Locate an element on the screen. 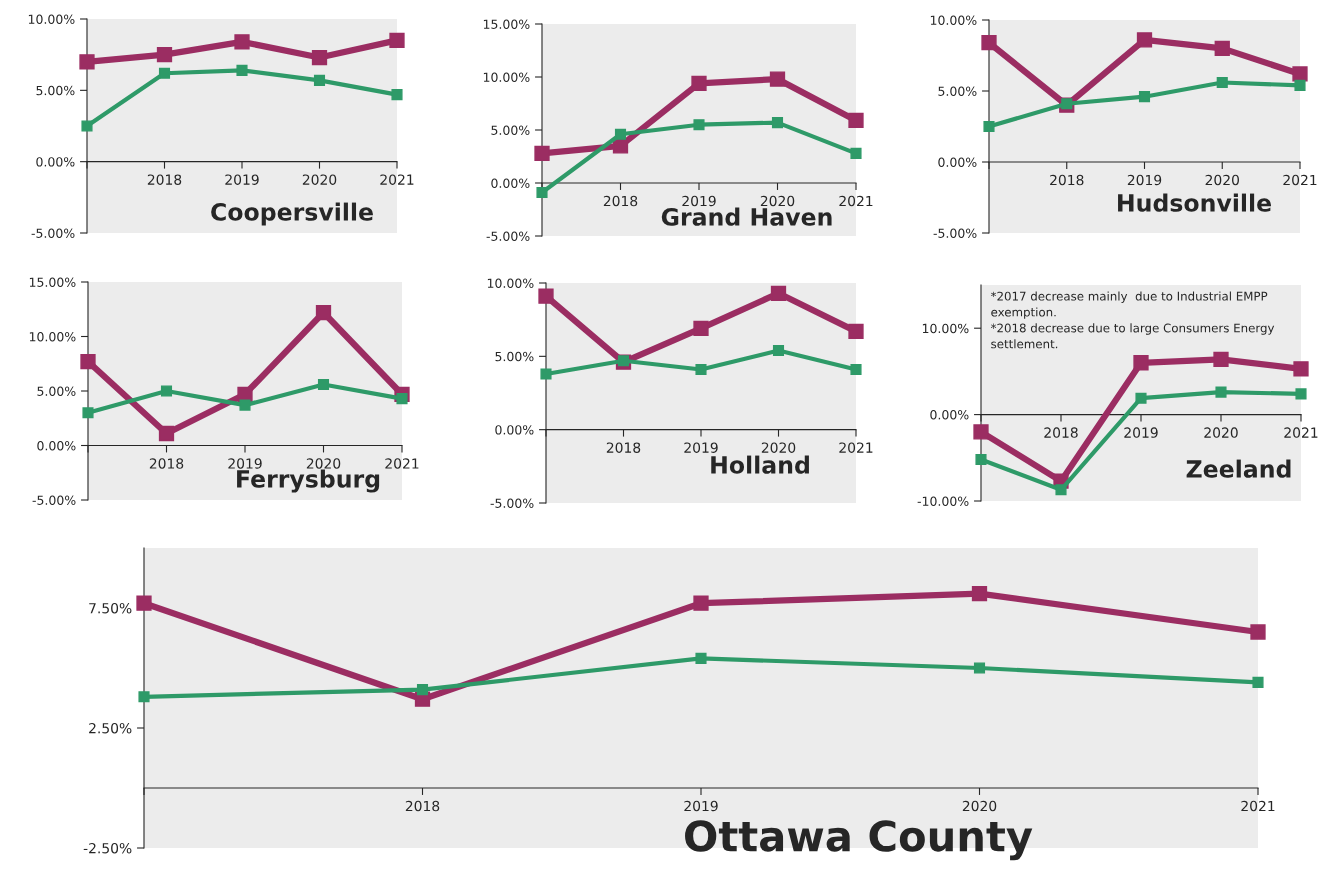 This screenshot has height=875, width=1333. text: Zeeland is located at coordinates (1238, 468).